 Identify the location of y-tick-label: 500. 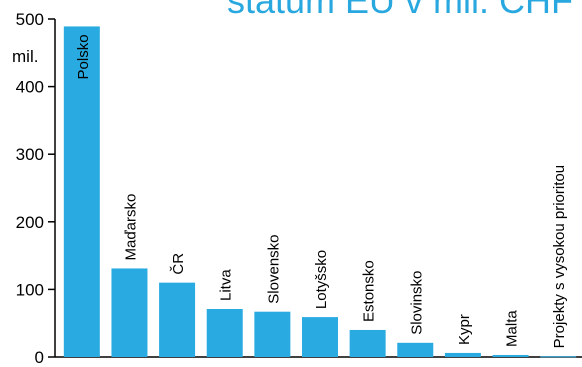
(30, 19).